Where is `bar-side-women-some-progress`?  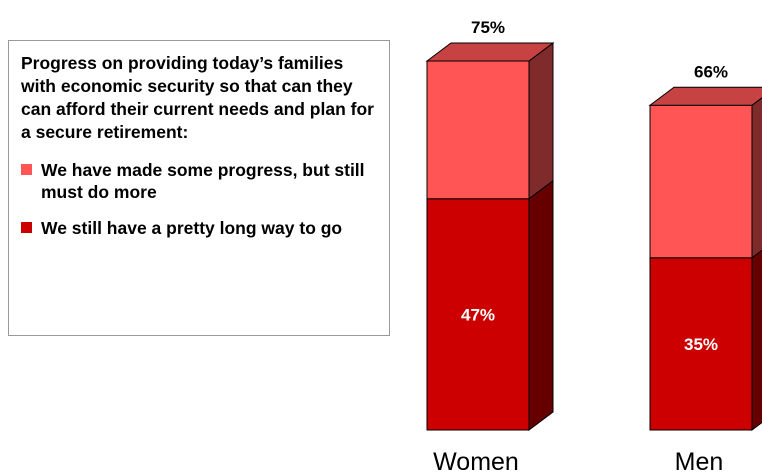 bar-side-women-some-progress is located at coordinates (541, 121).